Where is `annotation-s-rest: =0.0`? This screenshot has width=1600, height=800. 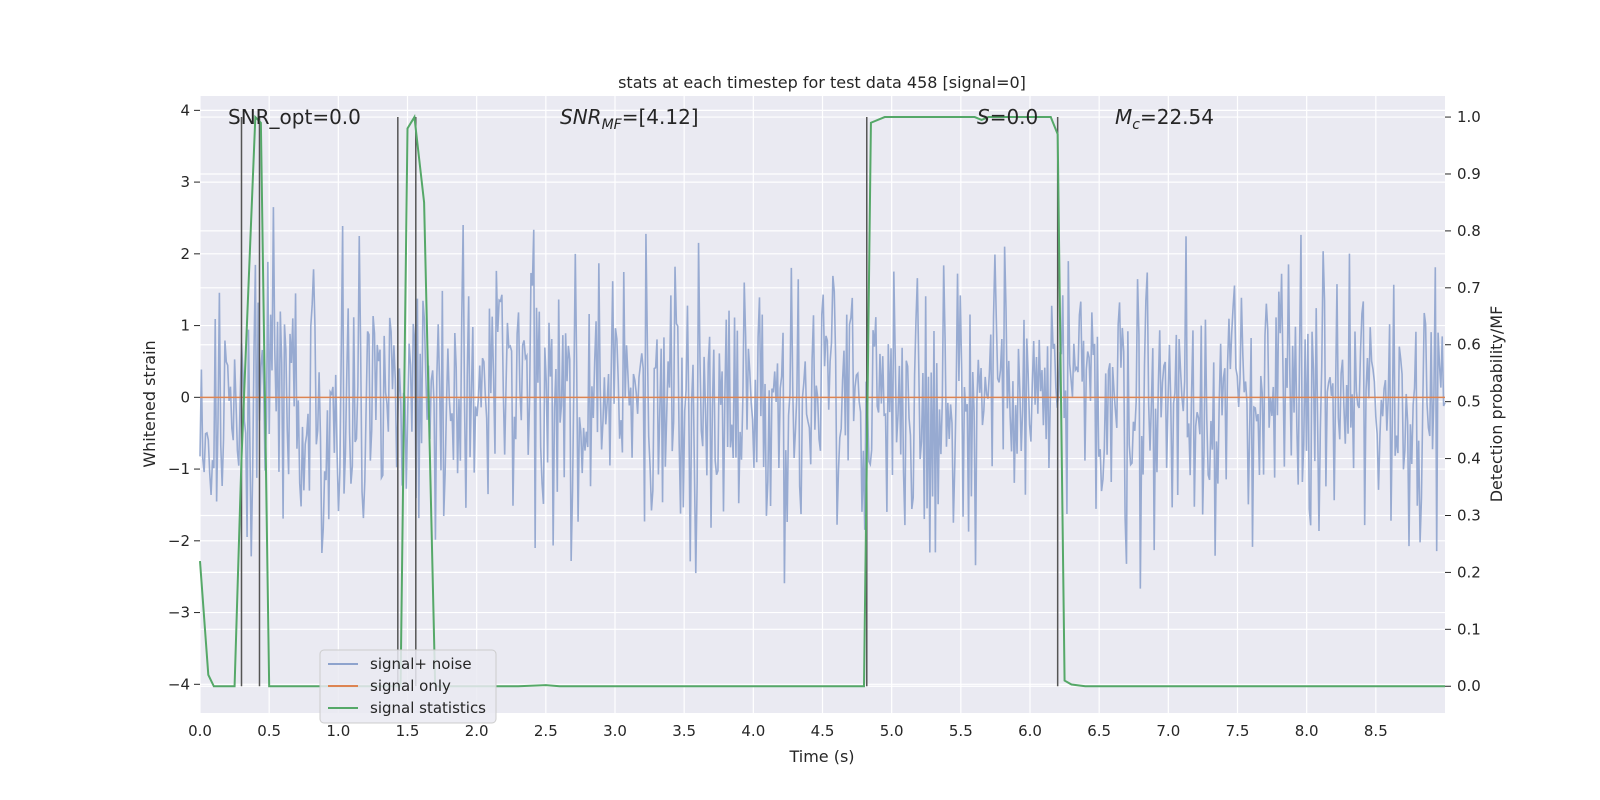 annotation-s-rest: =0.0 is located at coordinates (1014, 117).